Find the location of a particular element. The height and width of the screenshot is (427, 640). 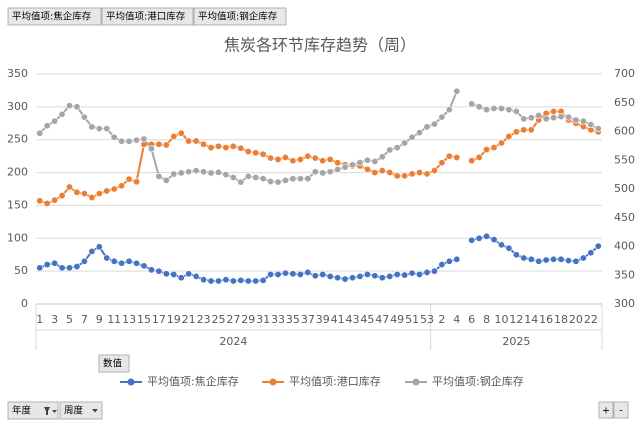

x-tick-label: 19 is located at coordinates (174, 319).